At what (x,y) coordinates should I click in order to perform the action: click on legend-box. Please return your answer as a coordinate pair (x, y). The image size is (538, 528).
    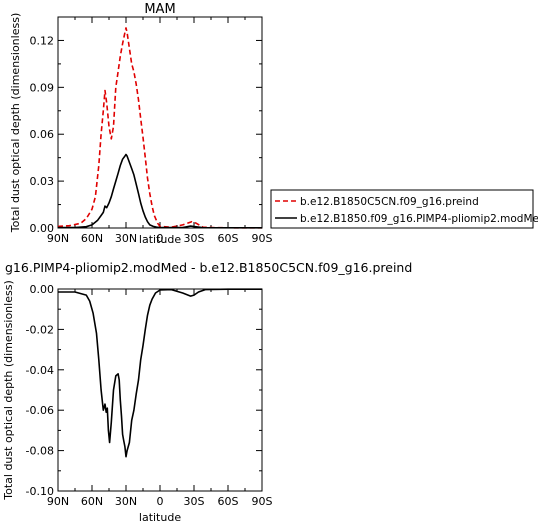
    Looking at the image, I should click on (402, 209).